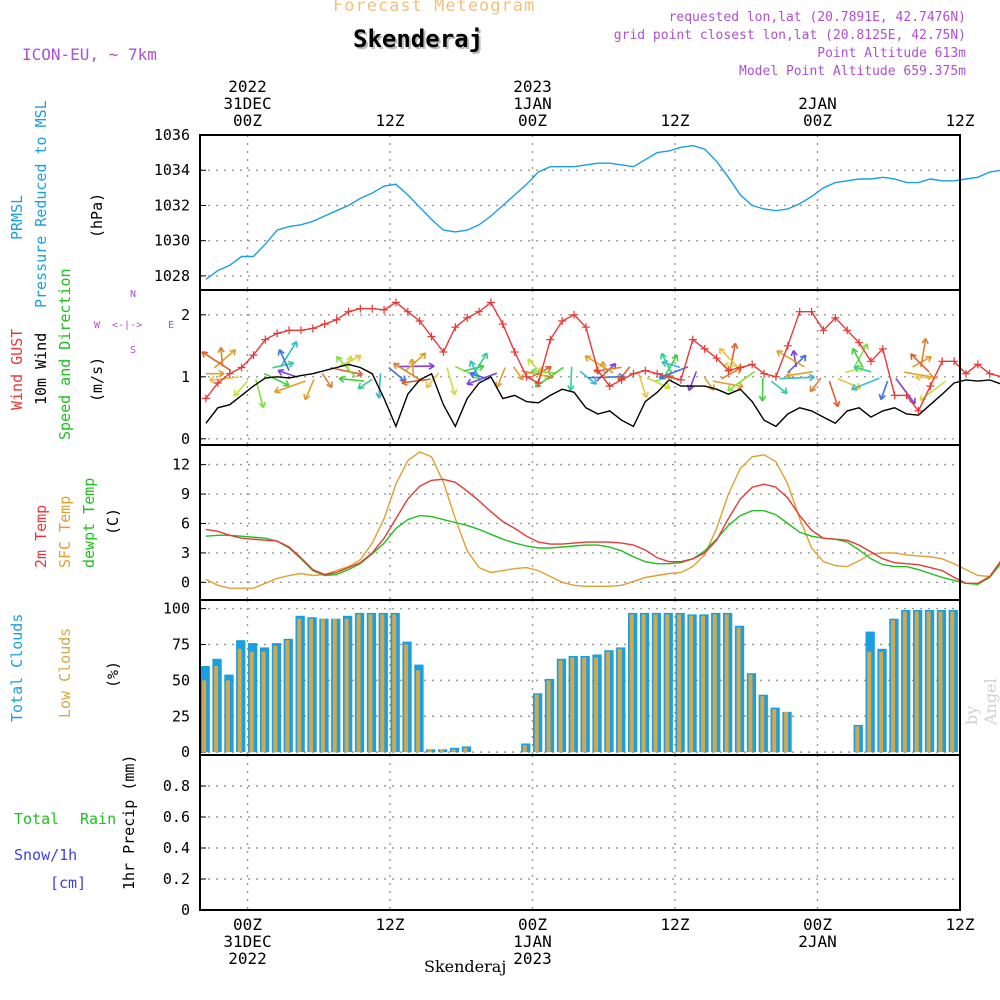 This screenshot has width=1000, height=1000. I want to click on top-time-label-2-0: 2023, so click(532, 86).